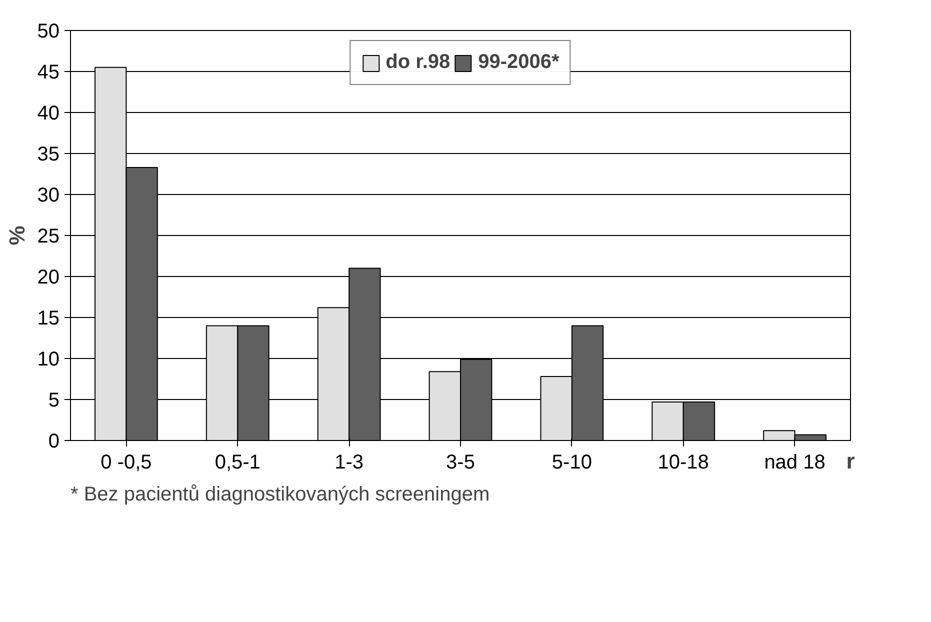  Describe the element at coordinates (48, 277) in the screenshot. I see `y-tick-label: 20` at that location.